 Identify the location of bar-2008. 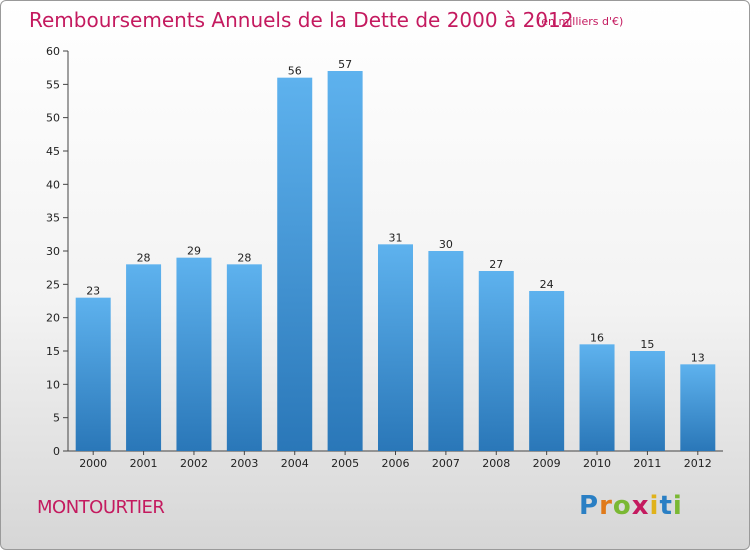
(496, 361).